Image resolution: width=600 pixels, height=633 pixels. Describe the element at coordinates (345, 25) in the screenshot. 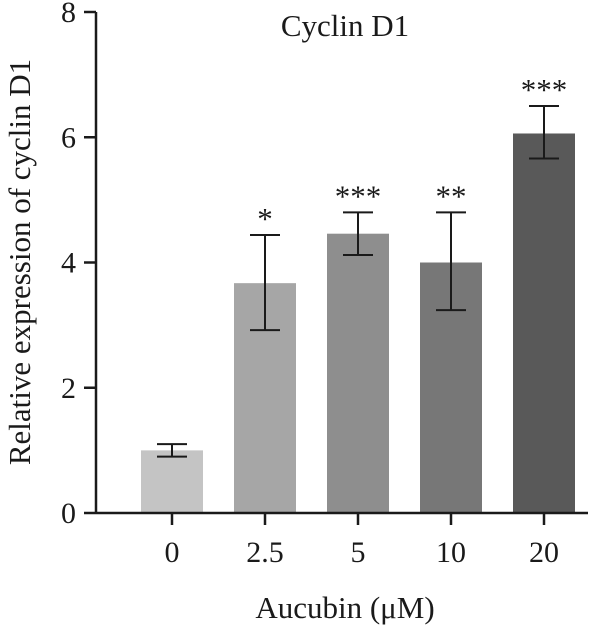

I see `chart-title: Cyclin D1` at that location.